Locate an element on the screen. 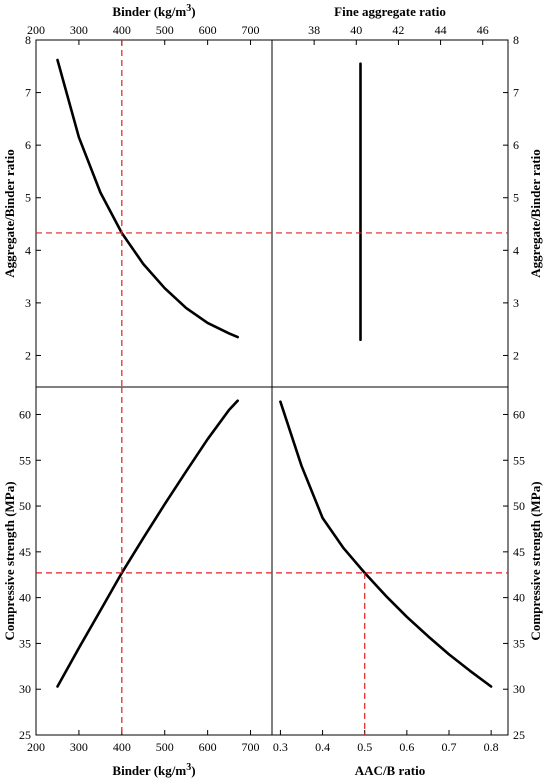 The height and width of the screenshot is (784, 550). x-tick-label: 0.5 is located at coordinates (364, 747).